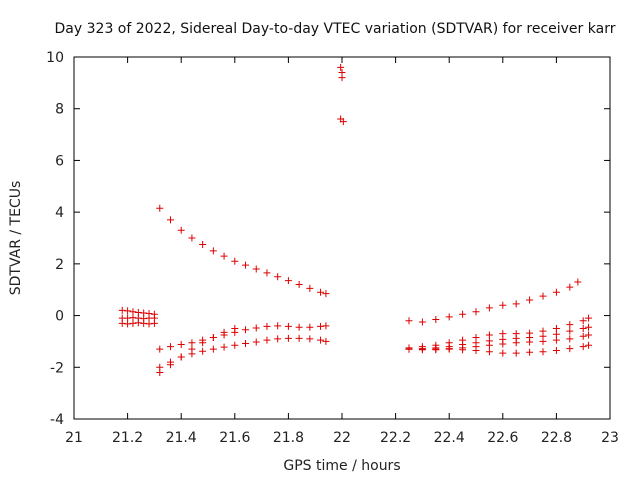  What do you see at coordinates (342, 94) in the screenshot?
I see `series-outliers-22.0` at bounding box center [342, 94].